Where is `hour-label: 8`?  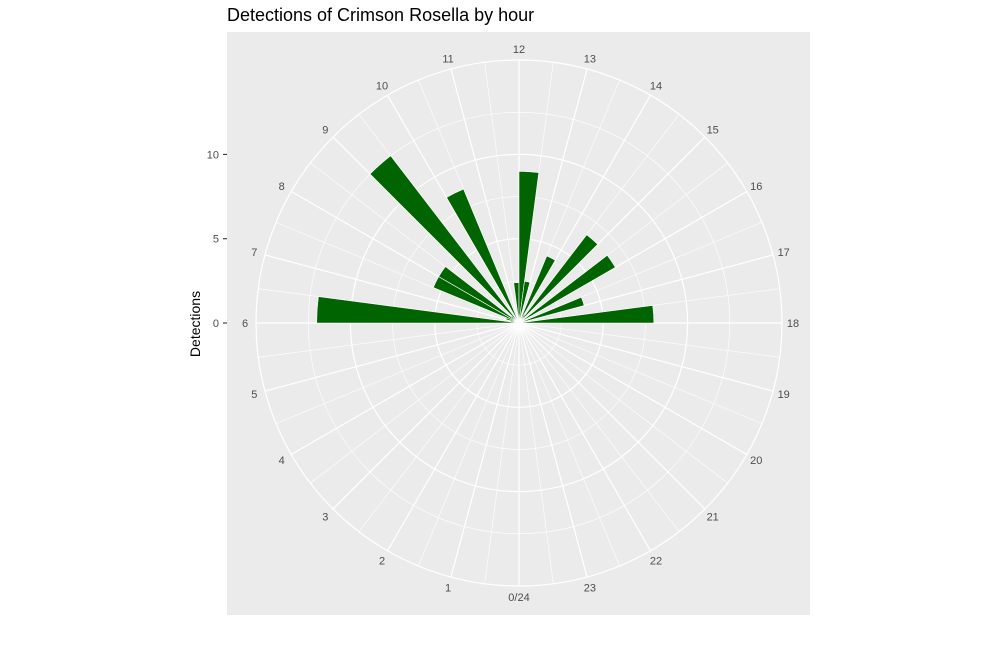
hour-label: 8 is located at coordinates (282, 187).